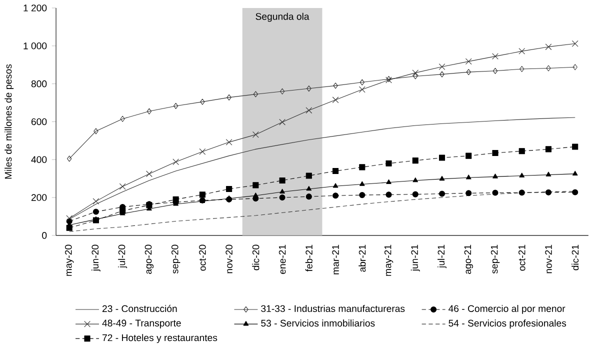 Image resolution: width=593 pixels, height=349 pixels. I want to click on y-tick-label: 600, so click(39, 122).